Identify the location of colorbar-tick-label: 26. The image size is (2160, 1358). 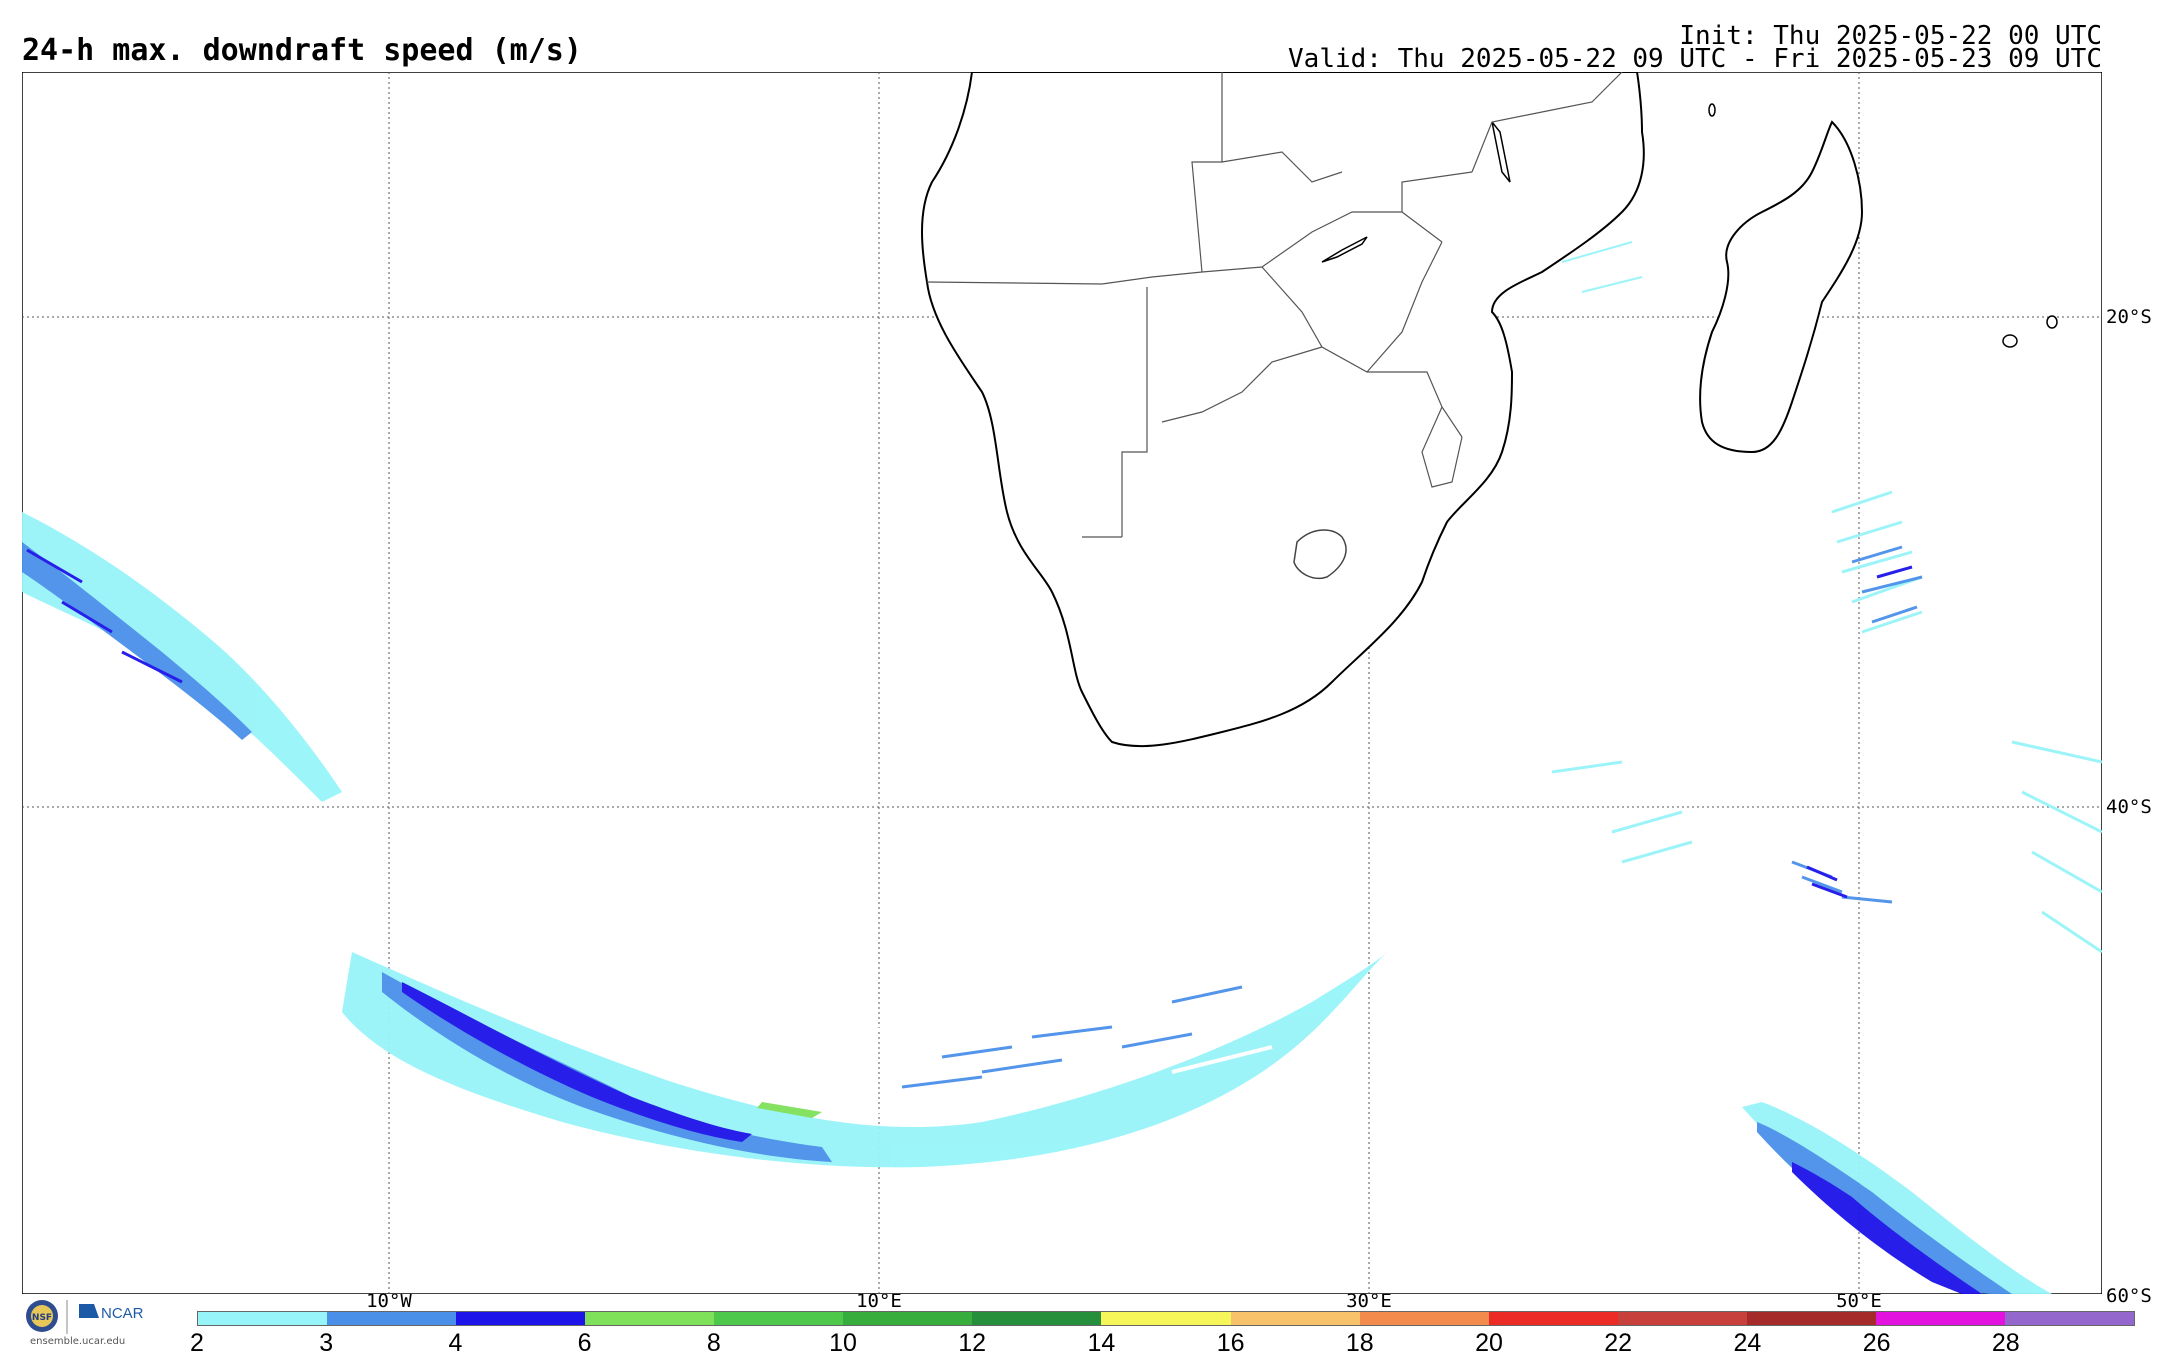
(1876, 1343).